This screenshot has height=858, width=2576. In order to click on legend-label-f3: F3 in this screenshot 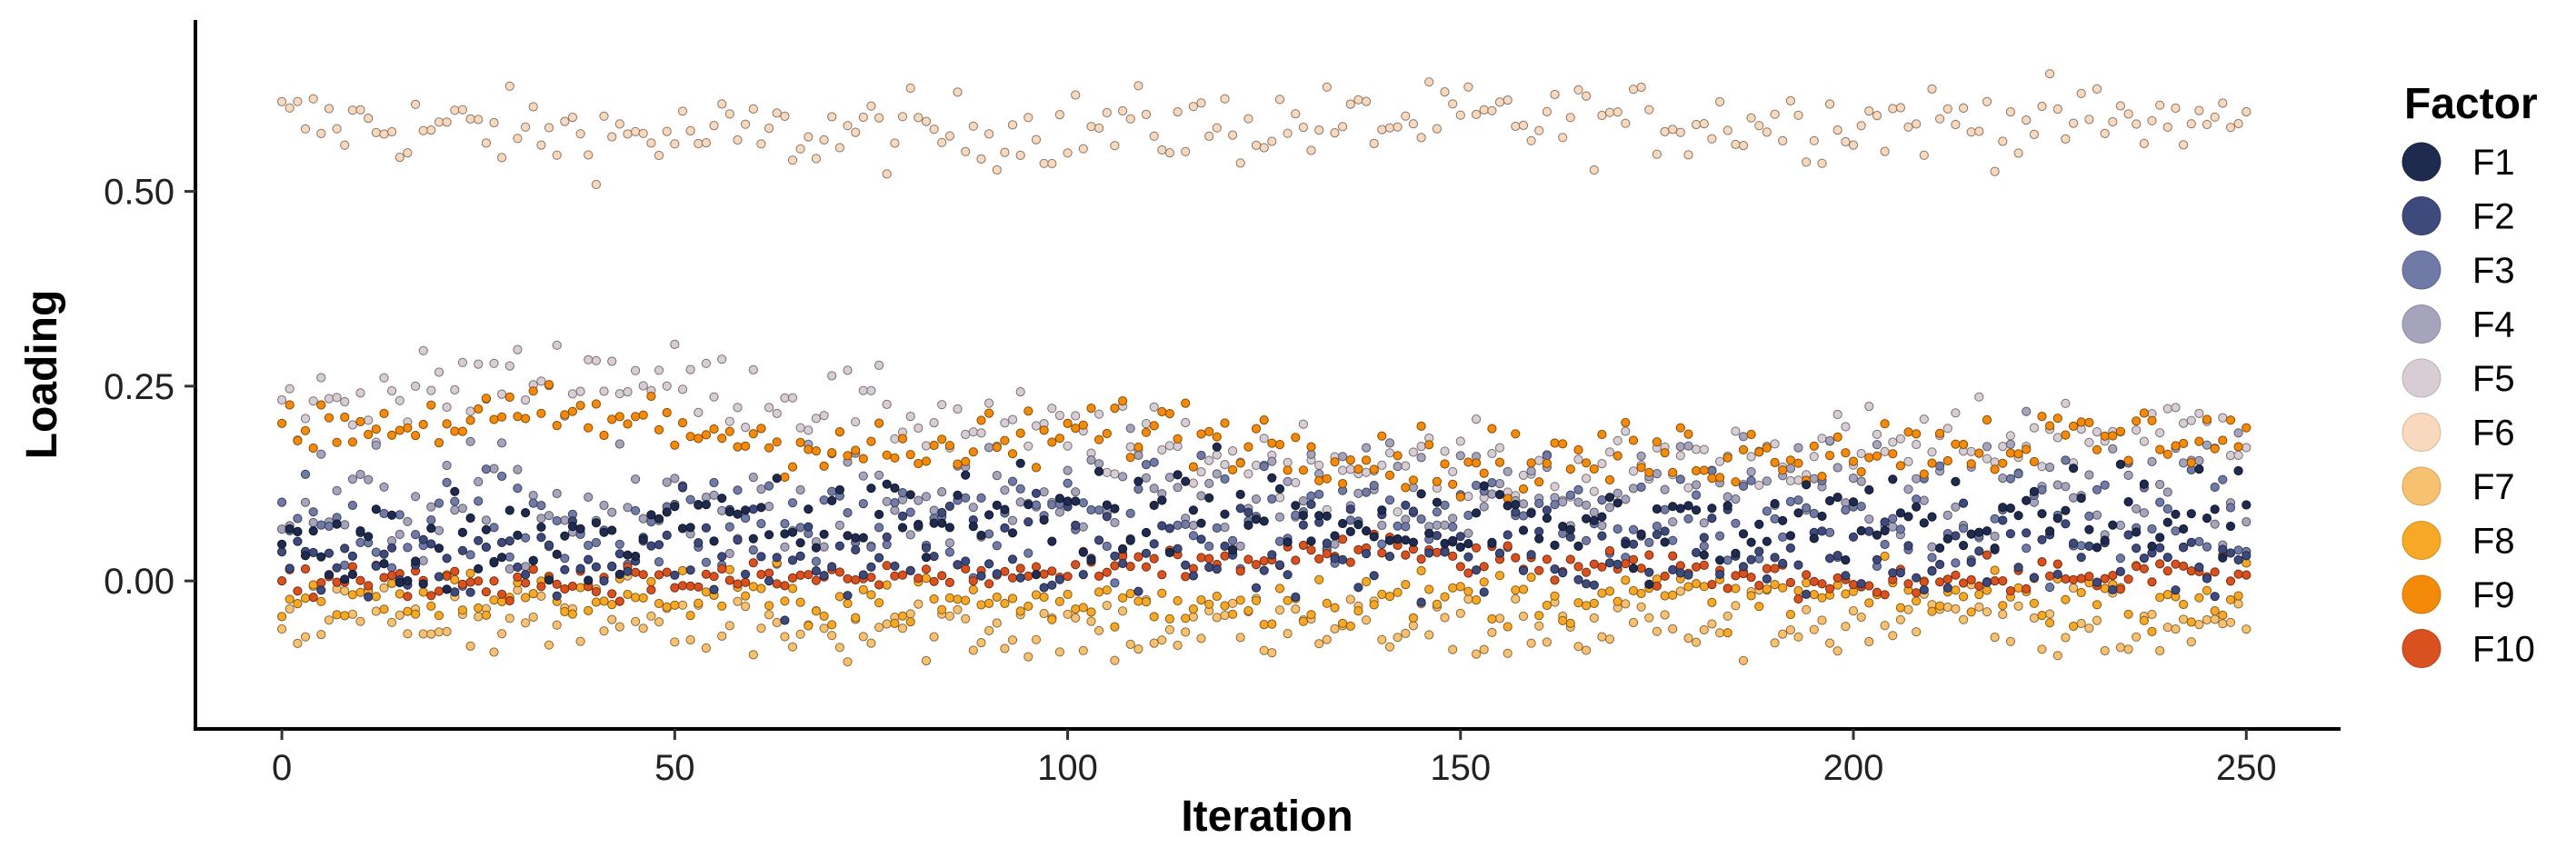, I will do `click(2493, 271)`.